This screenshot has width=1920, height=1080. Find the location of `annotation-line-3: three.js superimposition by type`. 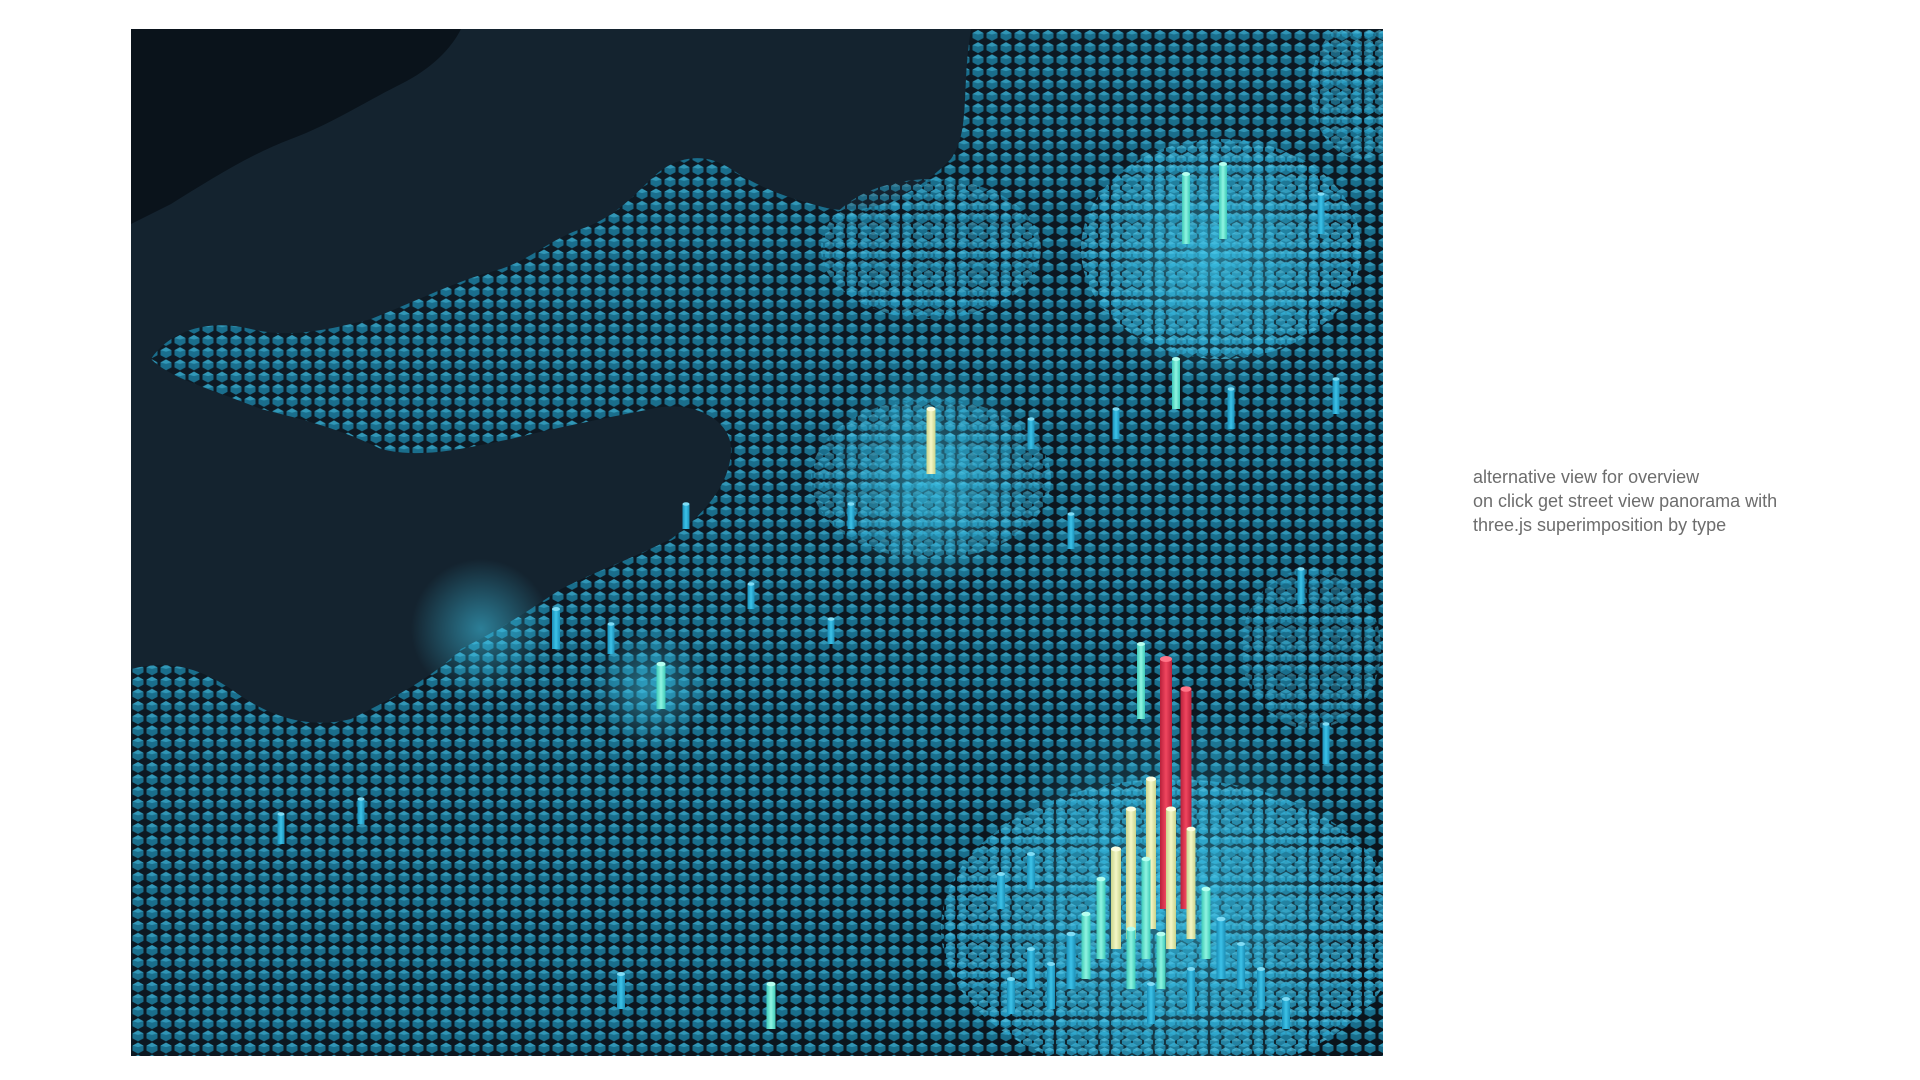

annotation-line-3: three.js superimposition by type is located at coordinates (1600, 525).